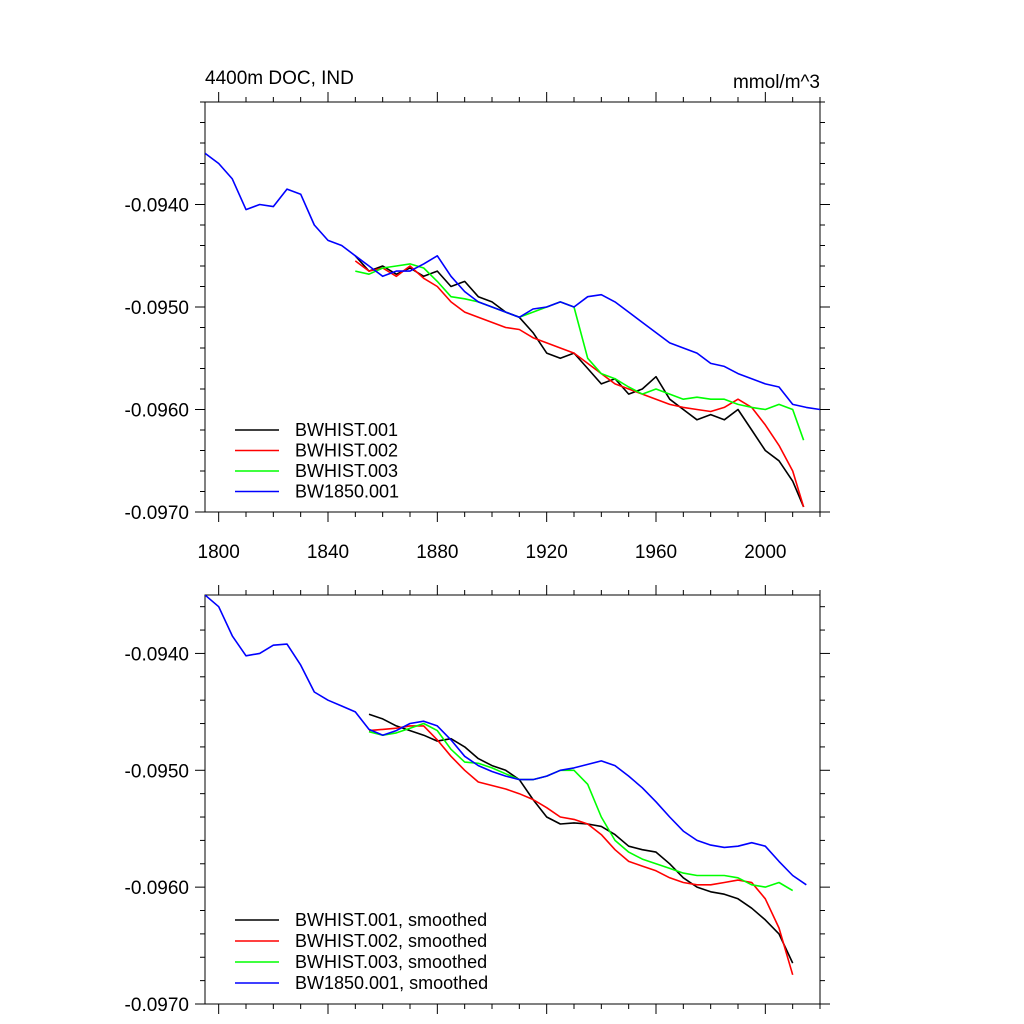 The width and height of the screenshot is (1024, 1024). What do you see at coordinates (437, 552) in the screenshot?
I see `x-tick-label: 1880` at bounding box center [437, 552].